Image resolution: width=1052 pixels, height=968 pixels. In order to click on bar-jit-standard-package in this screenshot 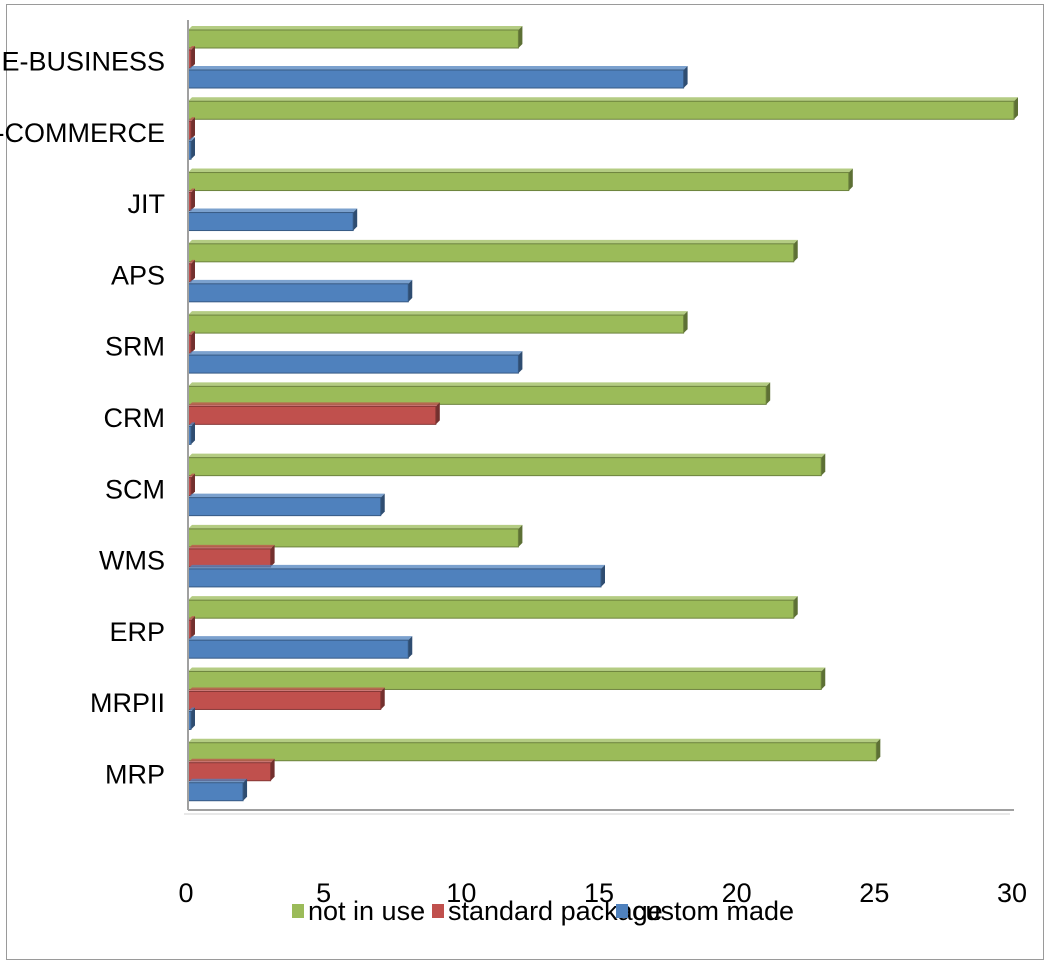, I will do `click(191, 200)`.